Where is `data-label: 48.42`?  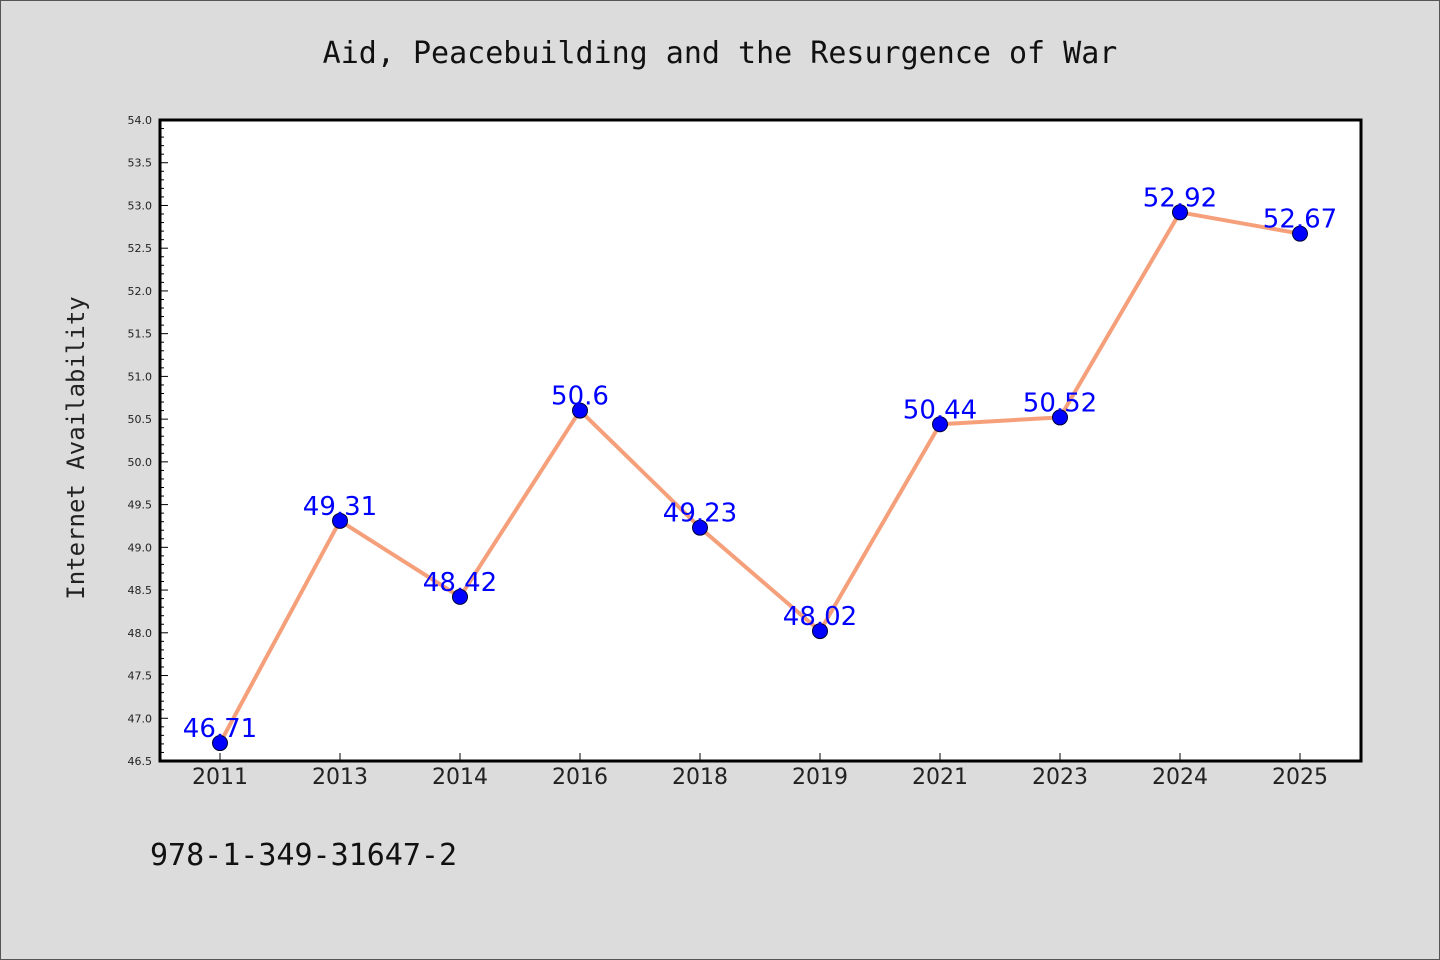
data-label: 48.42 is located at coordinates (460, 583).